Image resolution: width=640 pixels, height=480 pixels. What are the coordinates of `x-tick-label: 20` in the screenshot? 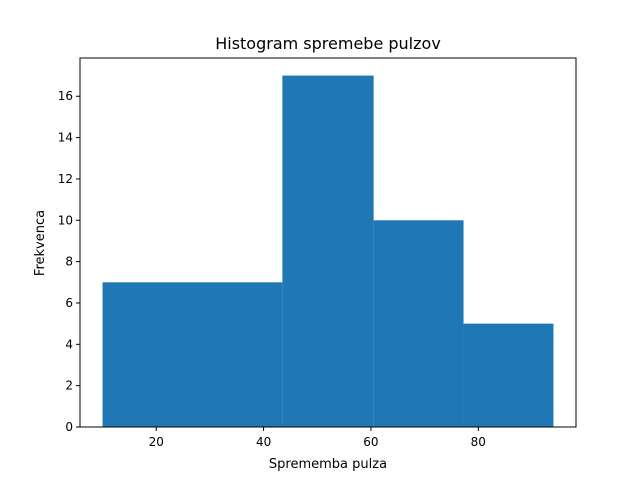 It's located at (156, 442).